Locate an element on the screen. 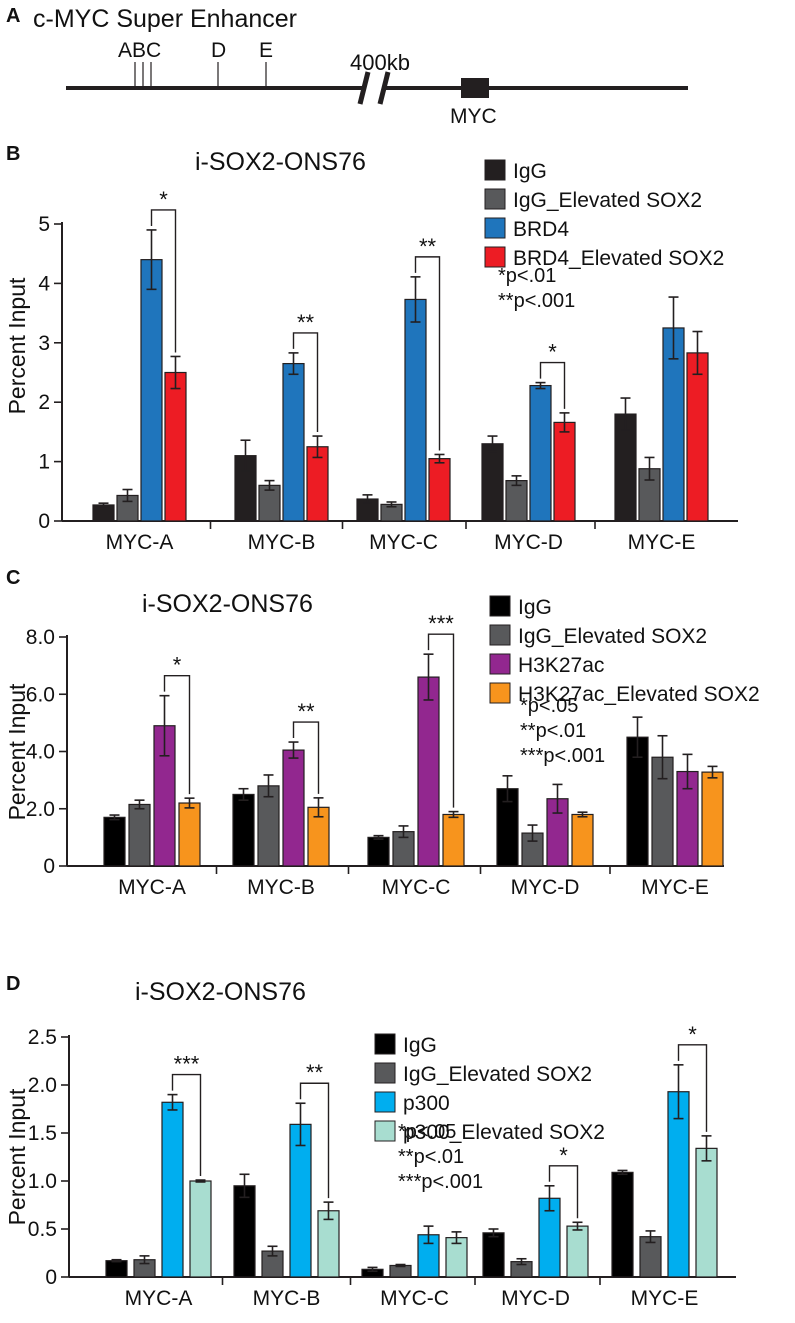 This screenshot has height=1323, width=795. p1-y-tick-label: 0 is located at coordinates (49, 866).